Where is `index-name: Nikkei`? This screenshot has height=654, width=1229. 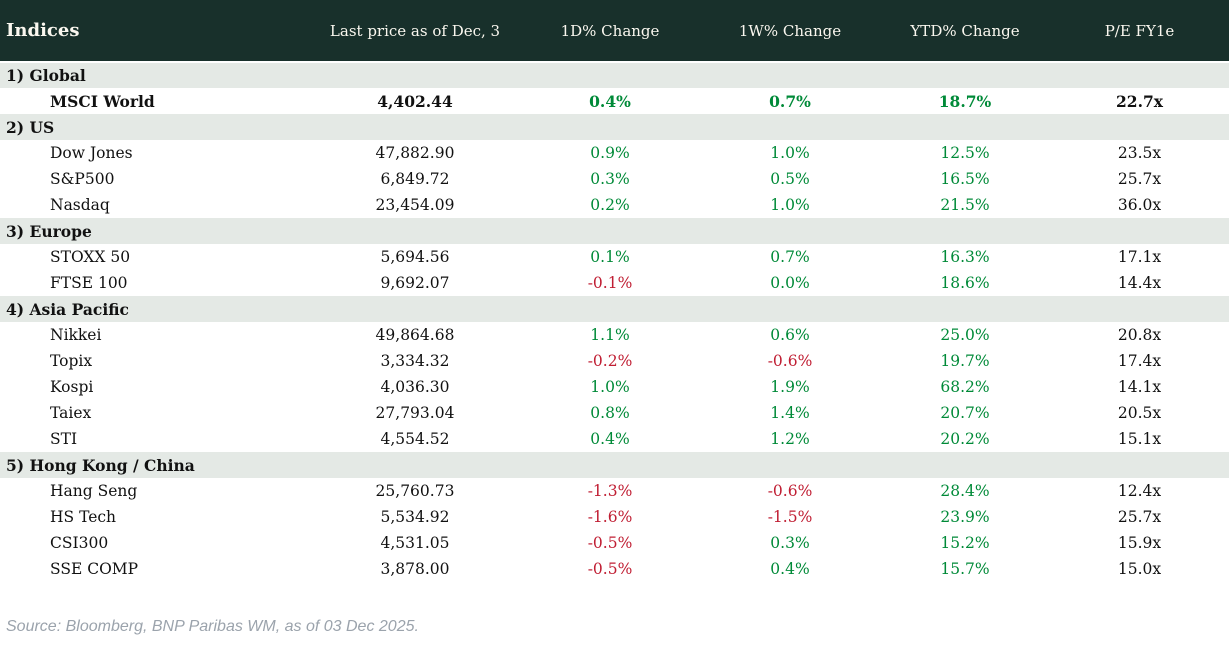
index-name: Nikkei is located at coordinates (76, 335).